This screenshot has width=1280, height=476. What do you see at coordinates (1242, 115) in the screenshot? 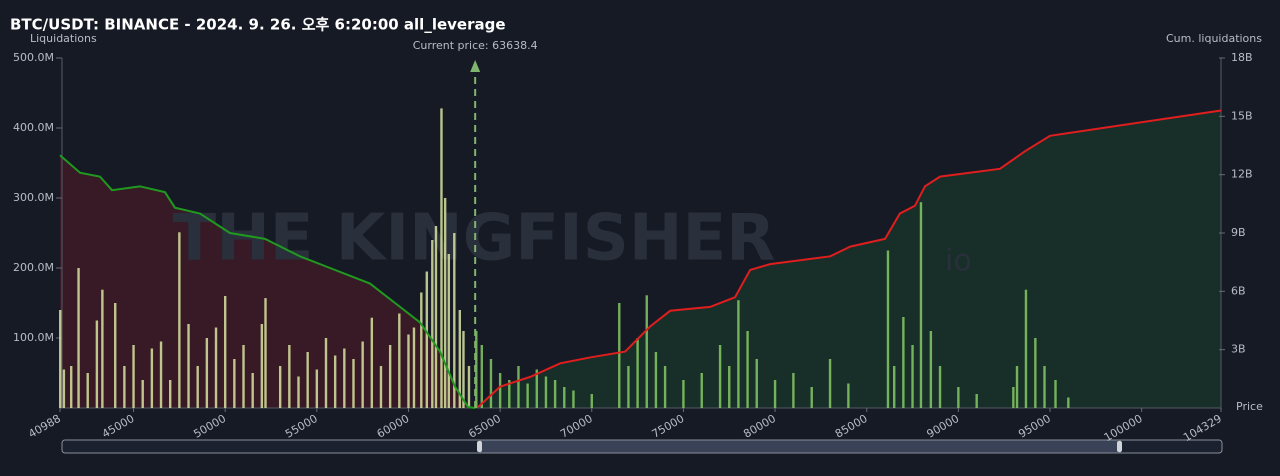
I see `y2-tick-label: 15B` at bounding box center [1242, 115].